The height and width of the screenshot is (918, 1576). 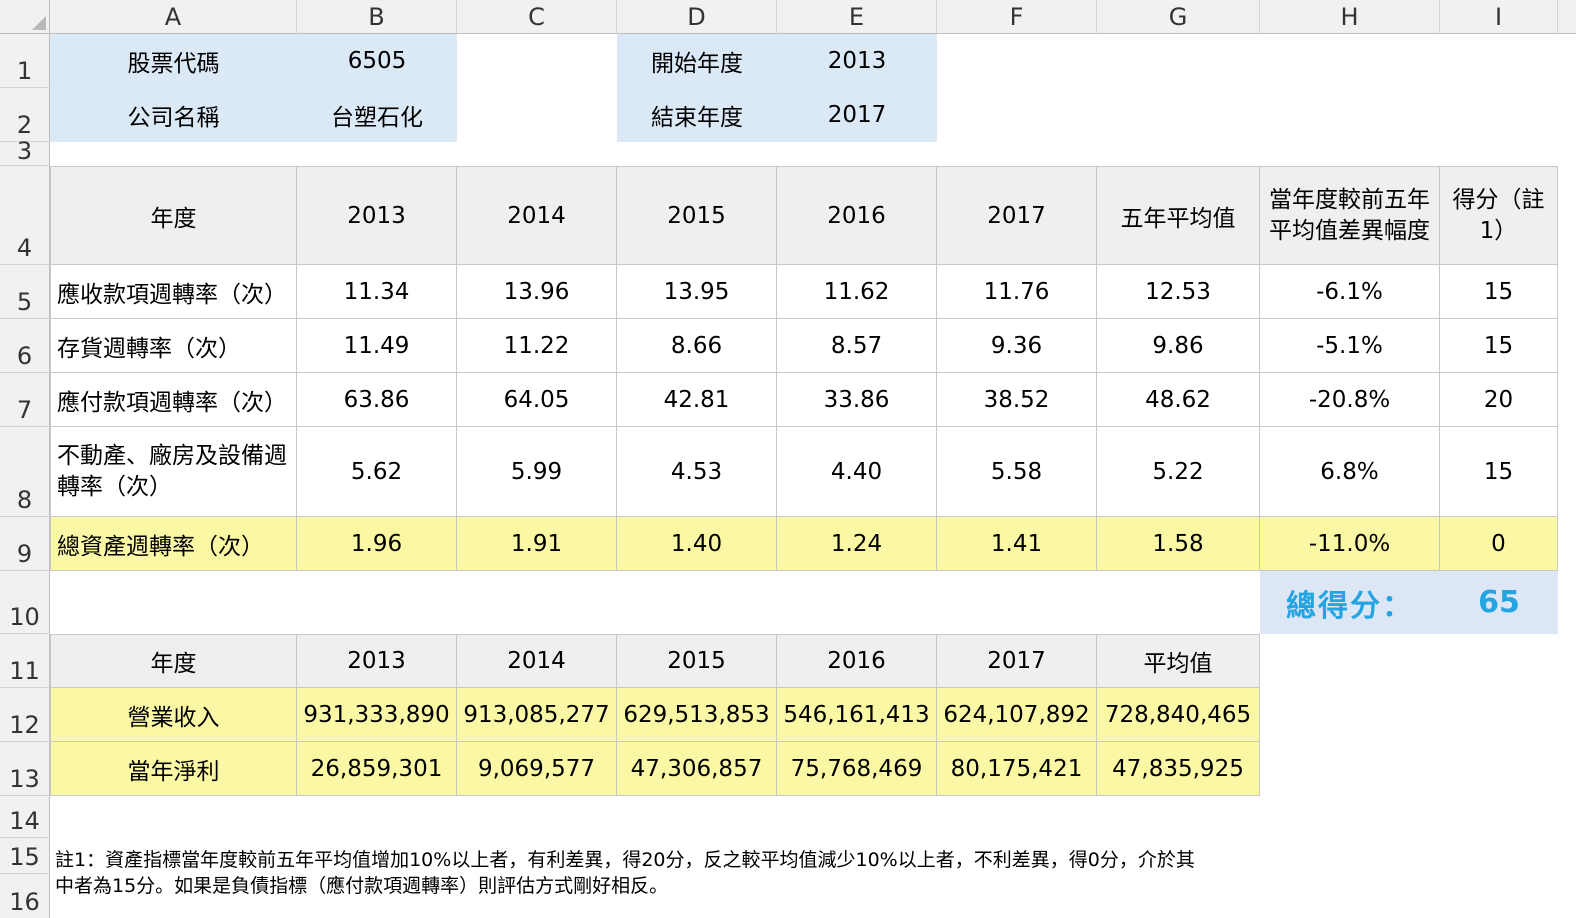 What do you see at coordinates (857, 292) in the screenshot?
I see `ratio-cell: 11.62` at bounding box center [857, 292].